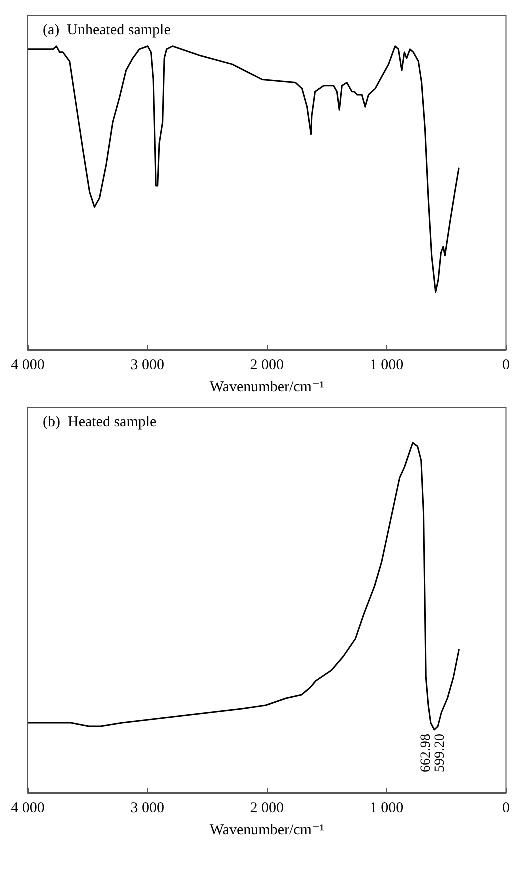 Image resolution: width=513 pixels, height=879 pixels. Describe the element at coordinates (100, 422) in the screenshot. I see `chart-title: (b) Heated sample` at that location.